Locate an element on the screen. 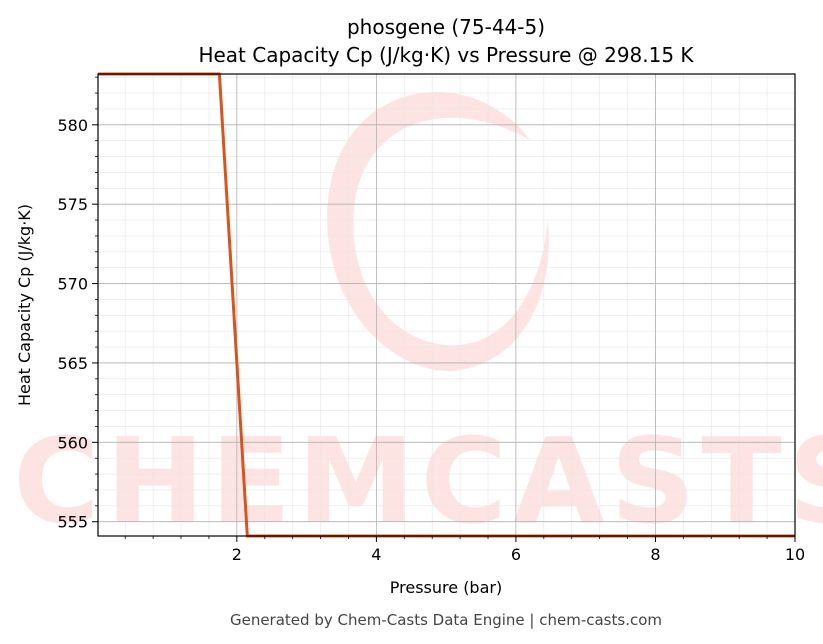 This screenshot has height=644, width=823. x-tick-label: 6 is located at coordinates (516, 554).